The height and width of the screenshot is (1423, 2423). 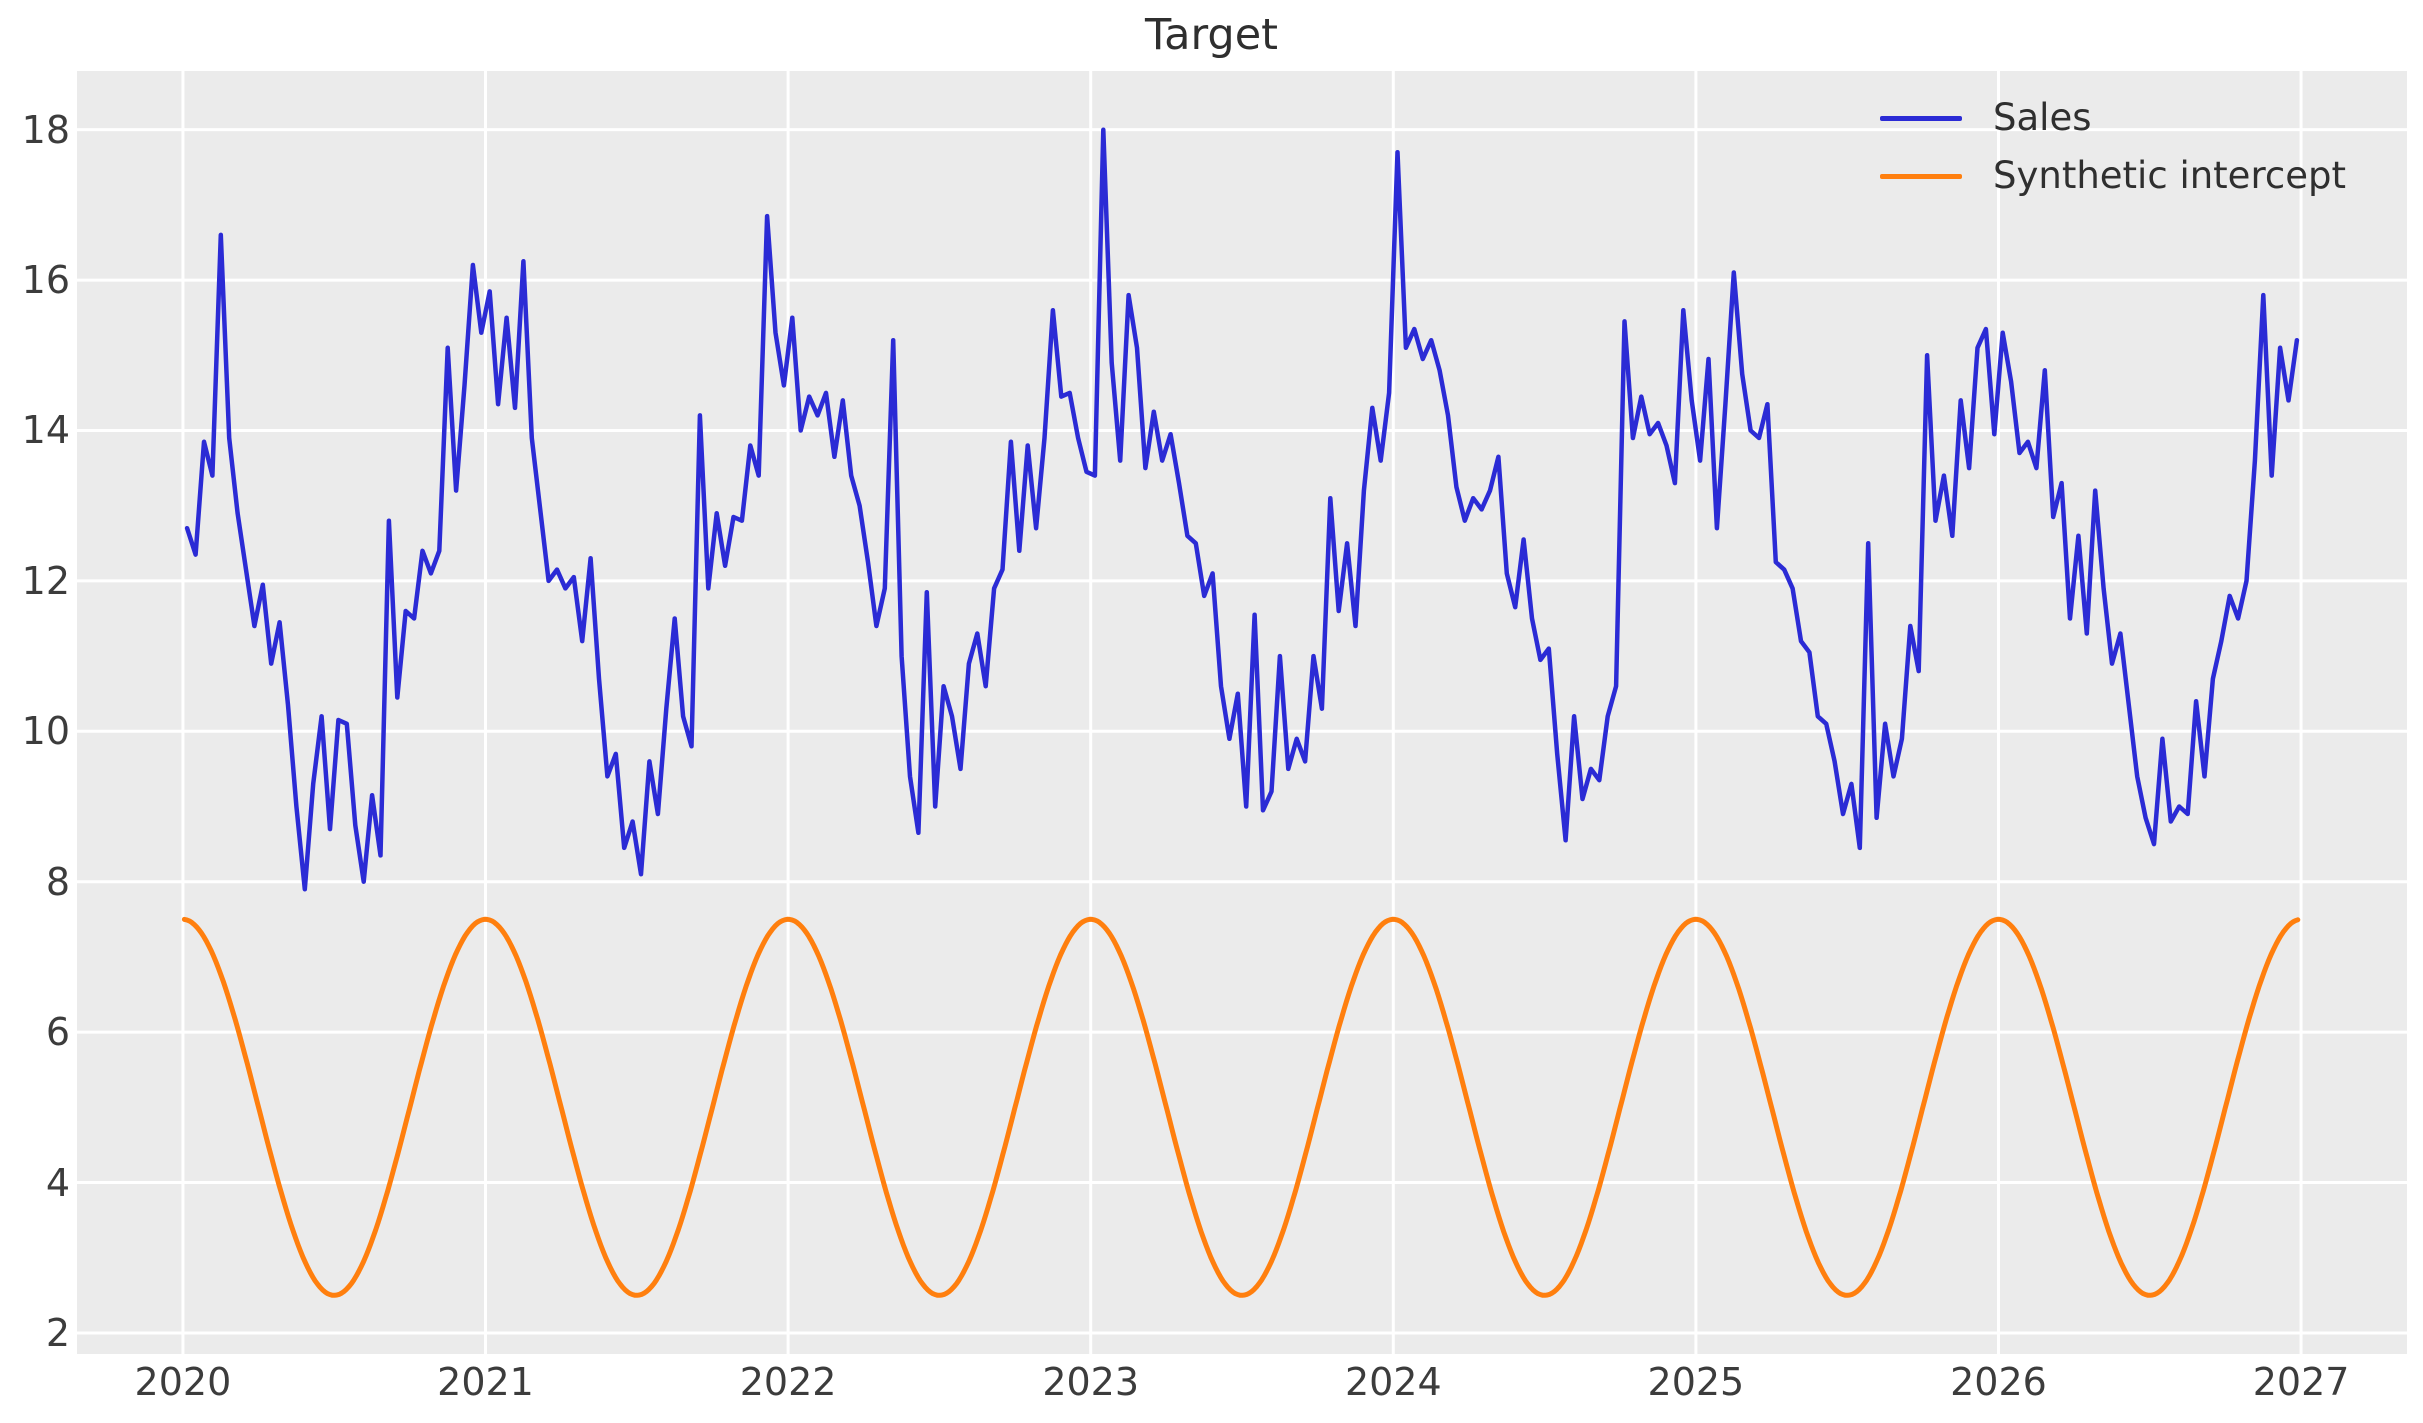 I want to click on x-tick-label: 2026, so click(x=1998, y=1382).